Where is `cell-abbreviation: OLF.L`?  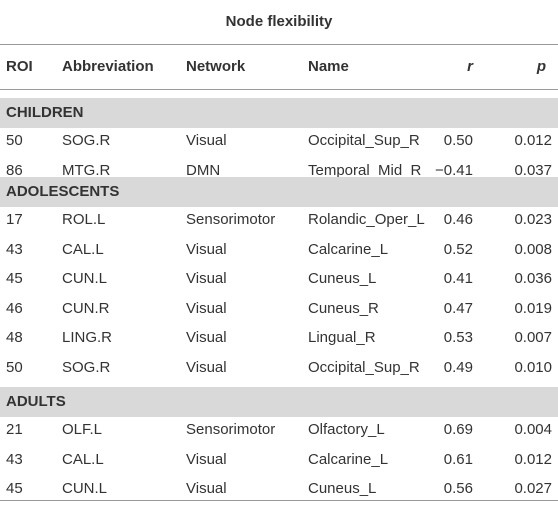 cell-abbreviation: OLF.L is located at coordinates (82, 429).